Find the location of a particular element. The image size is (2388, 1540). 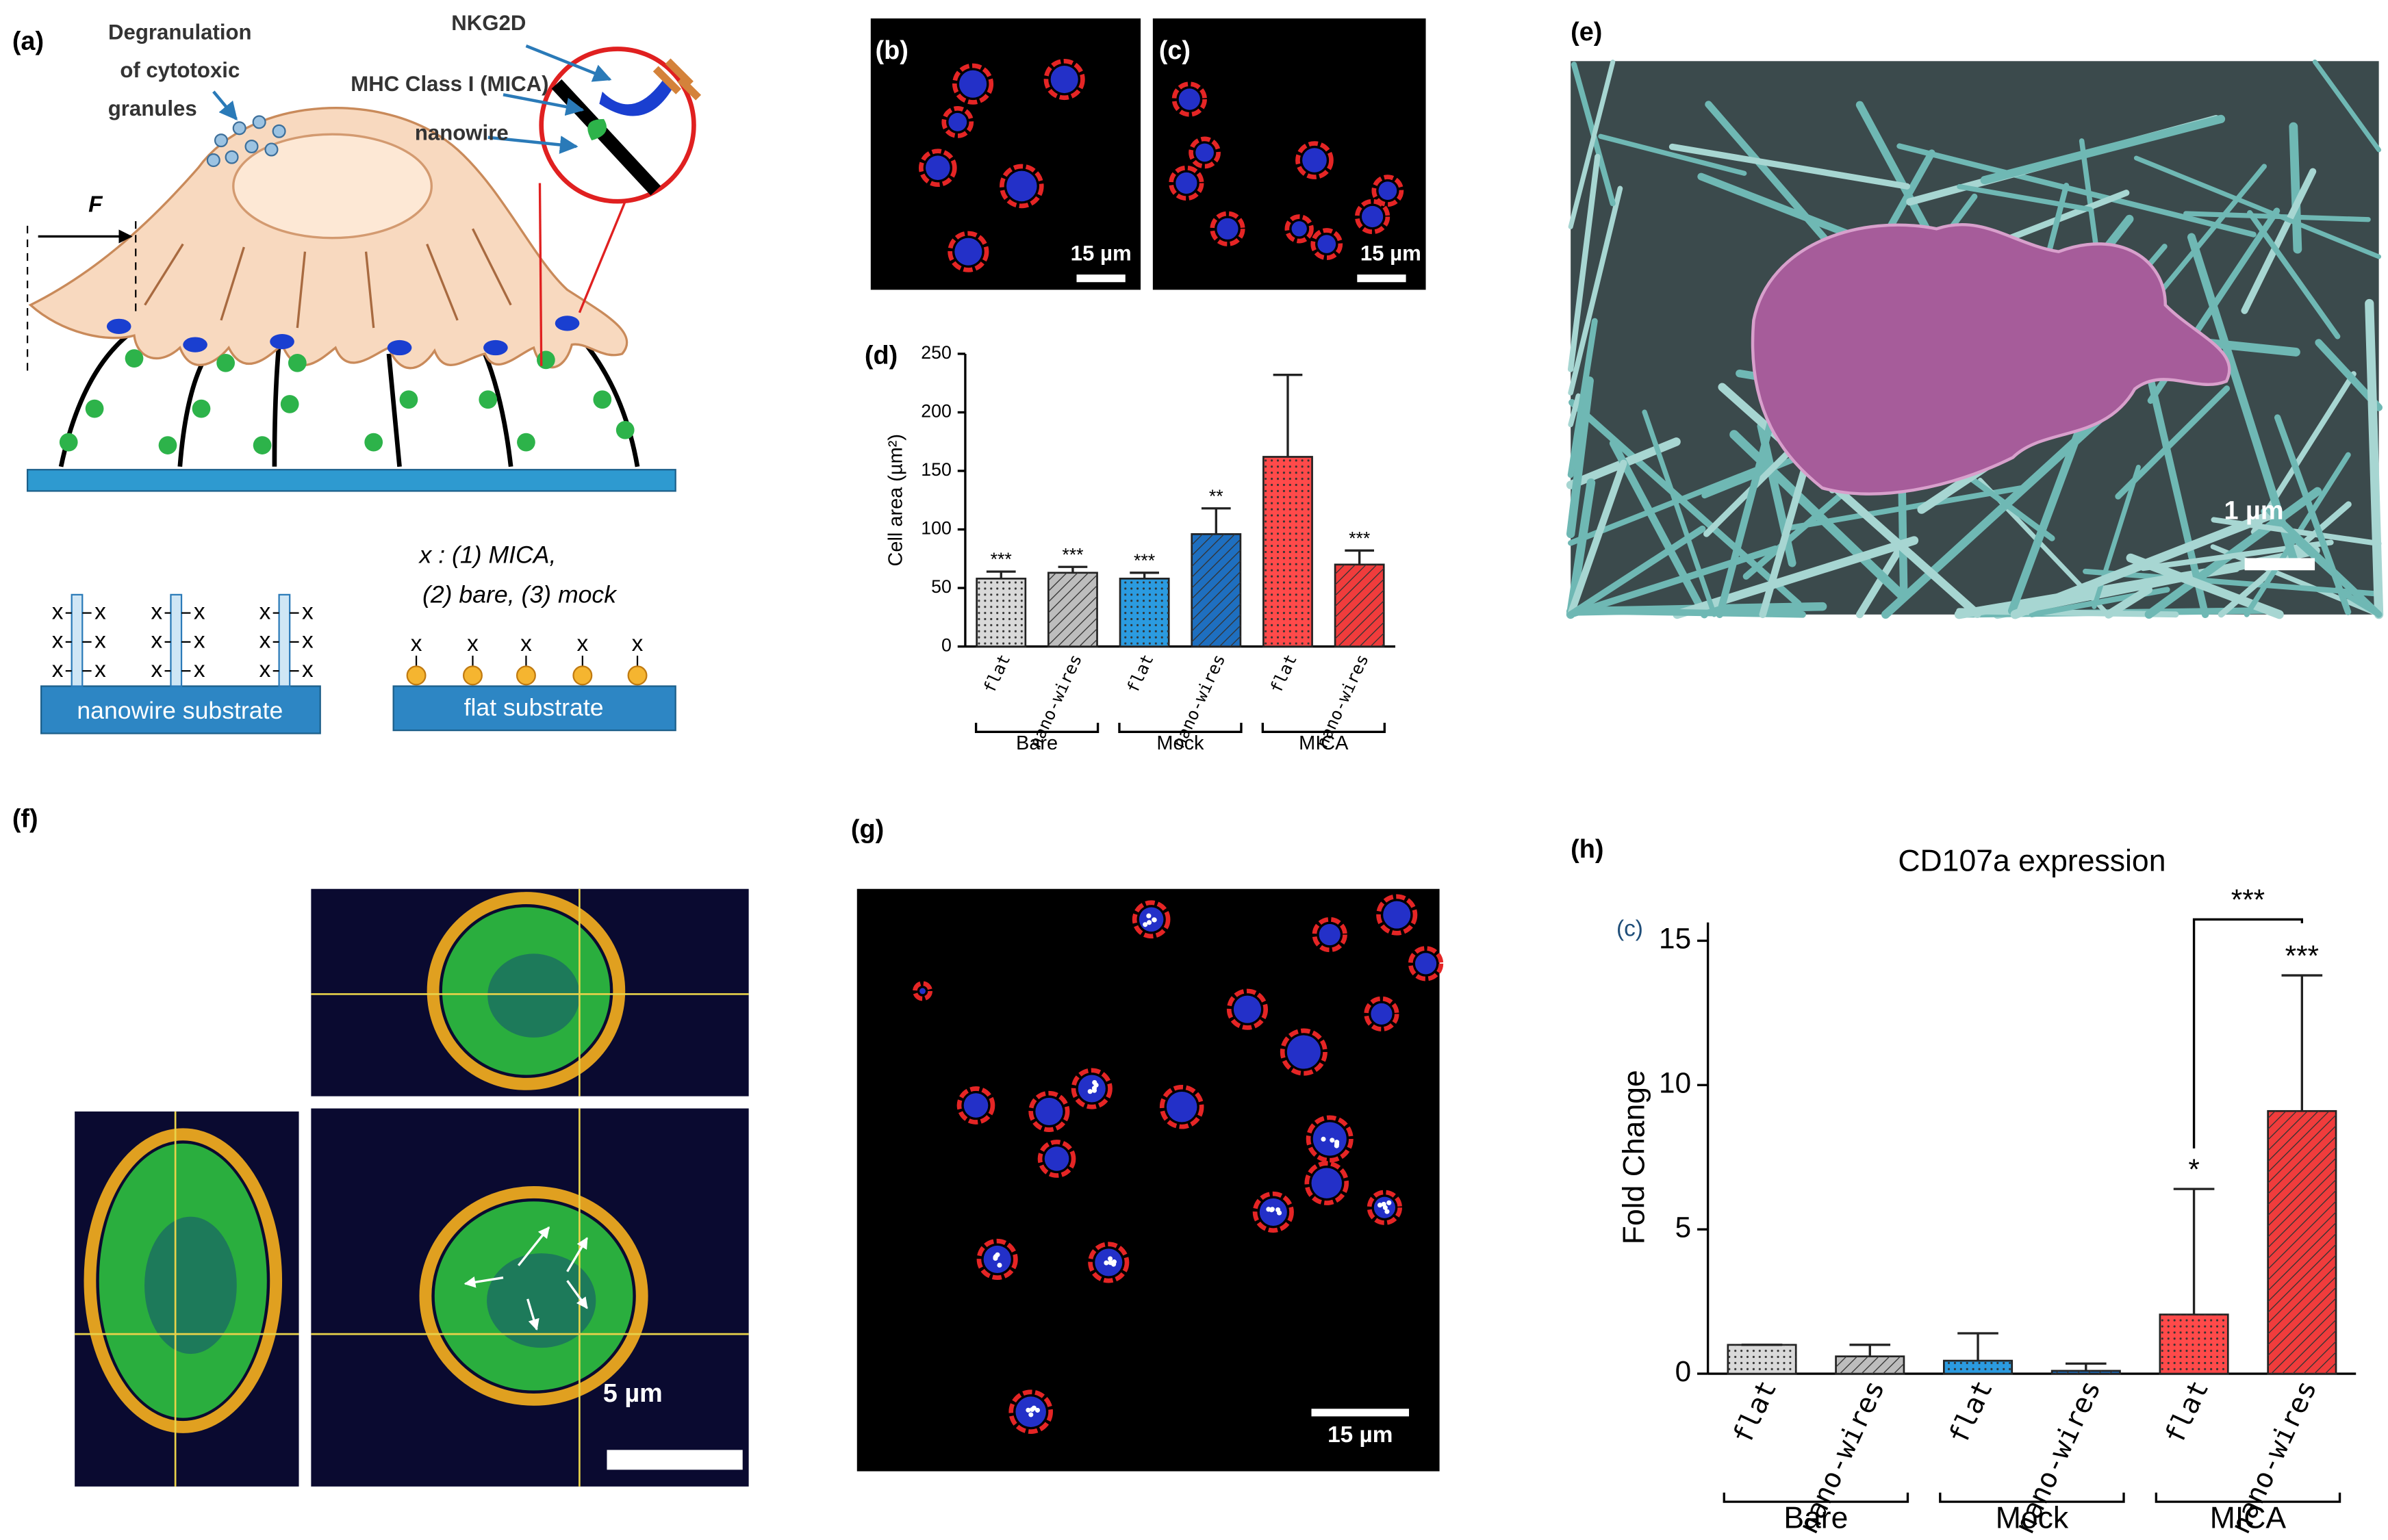

bar is located at coordinates (2194, 1344).